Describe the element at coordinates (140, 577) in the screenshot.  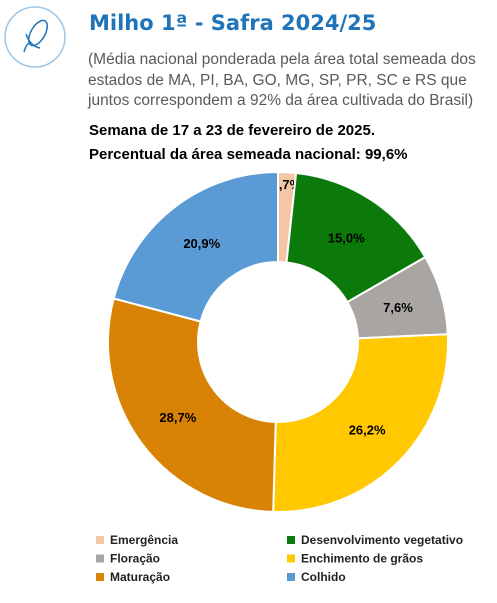
I see `legend-label: Maturação` at that location.